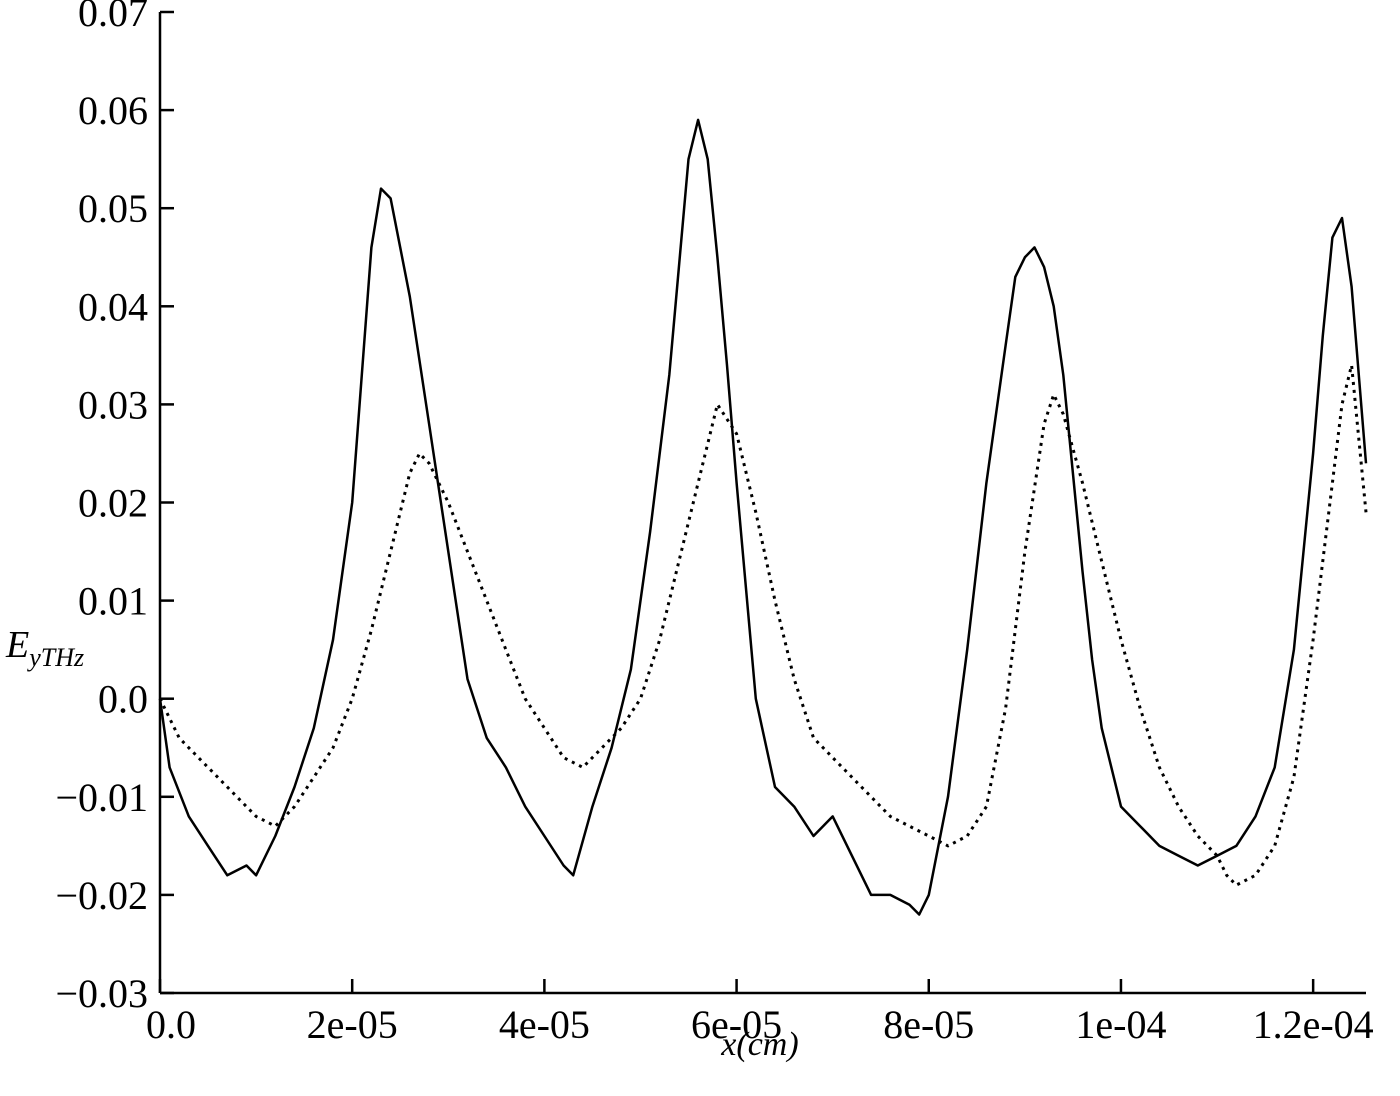 This screenshot has height=1096, width=1400. I want to click on y-tick-label: 0.02, so click(113, 503).